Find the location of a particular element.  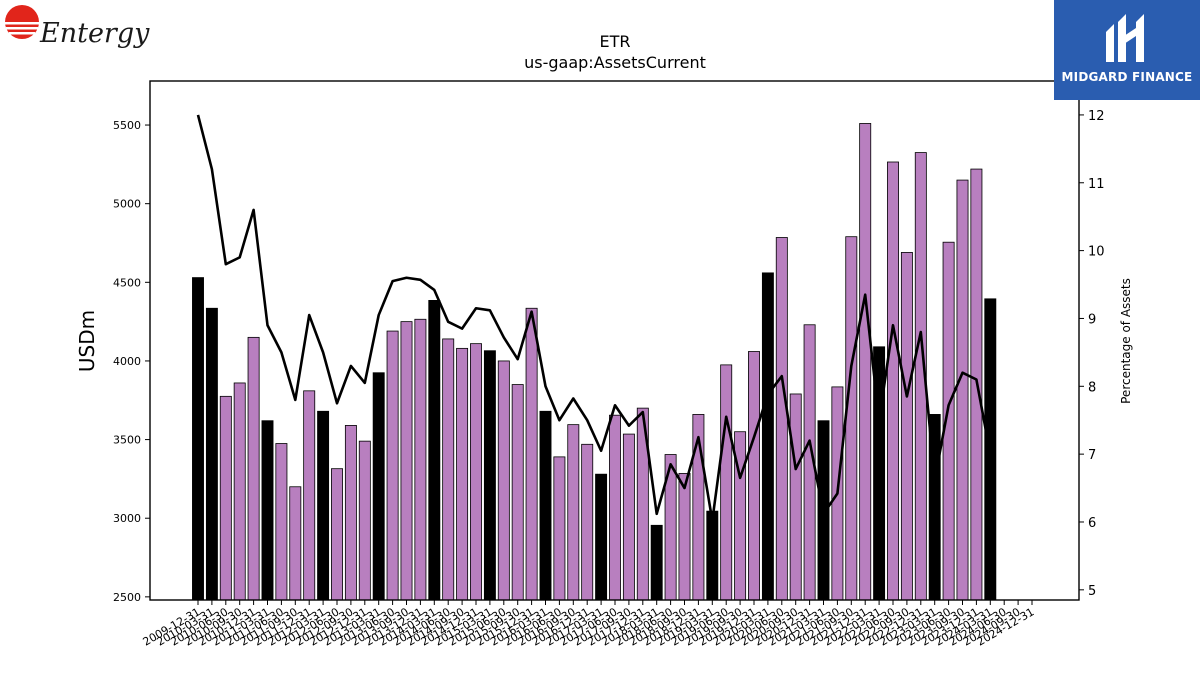

chart-subtitle: us-gaap:AssetsCurrent is located at coordinates (615, 62).